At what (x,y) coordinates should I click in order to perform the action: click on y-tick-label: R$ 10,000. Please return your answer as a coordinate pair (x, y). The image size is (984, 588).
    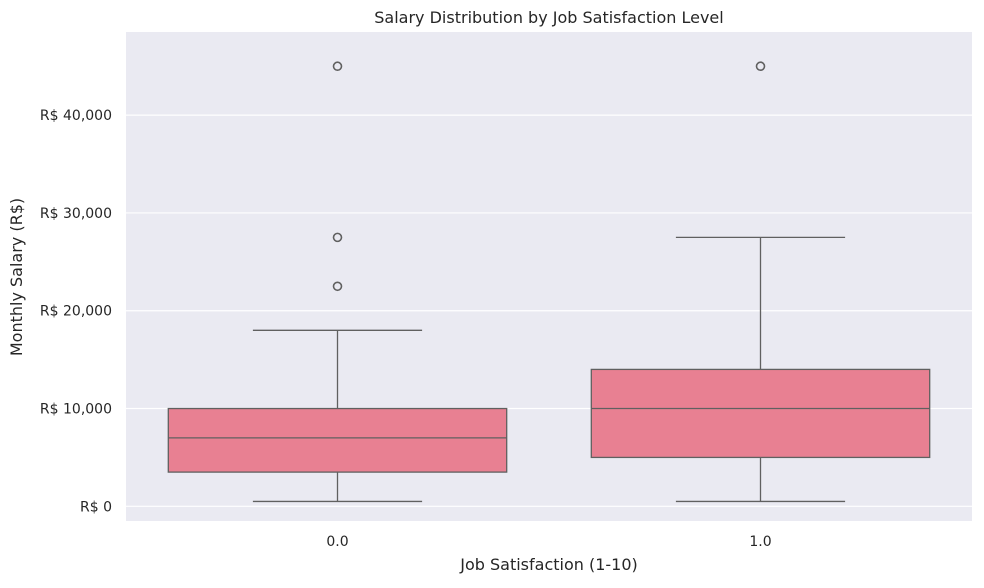
    Looking at the image, I should click on (76, 410).